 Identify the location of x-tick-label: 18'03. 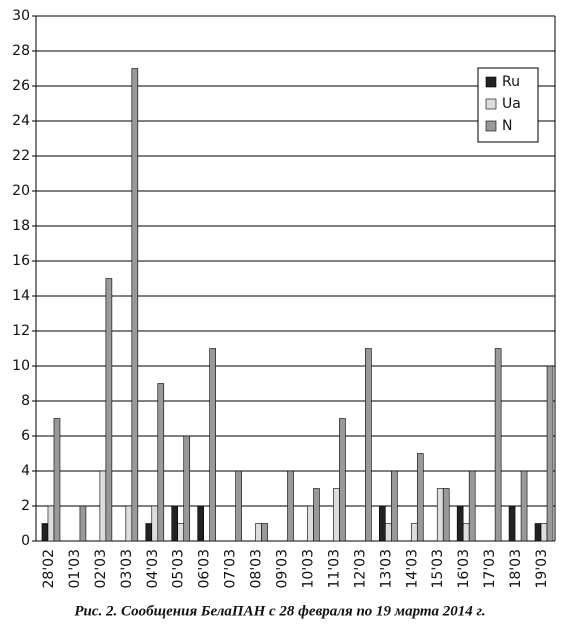
(516, 568).